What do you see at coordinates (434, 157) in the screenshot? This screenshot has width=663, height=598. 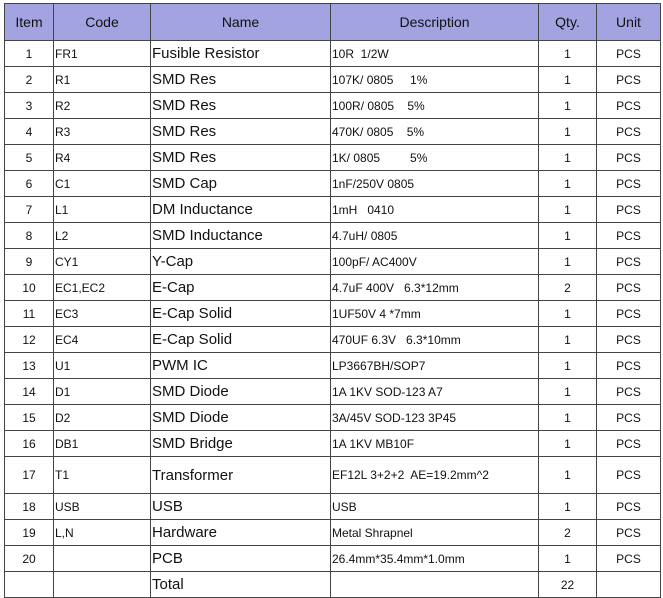 I see `cell-description: 1K/ 0805 5%` at bounding box center [434, 157].